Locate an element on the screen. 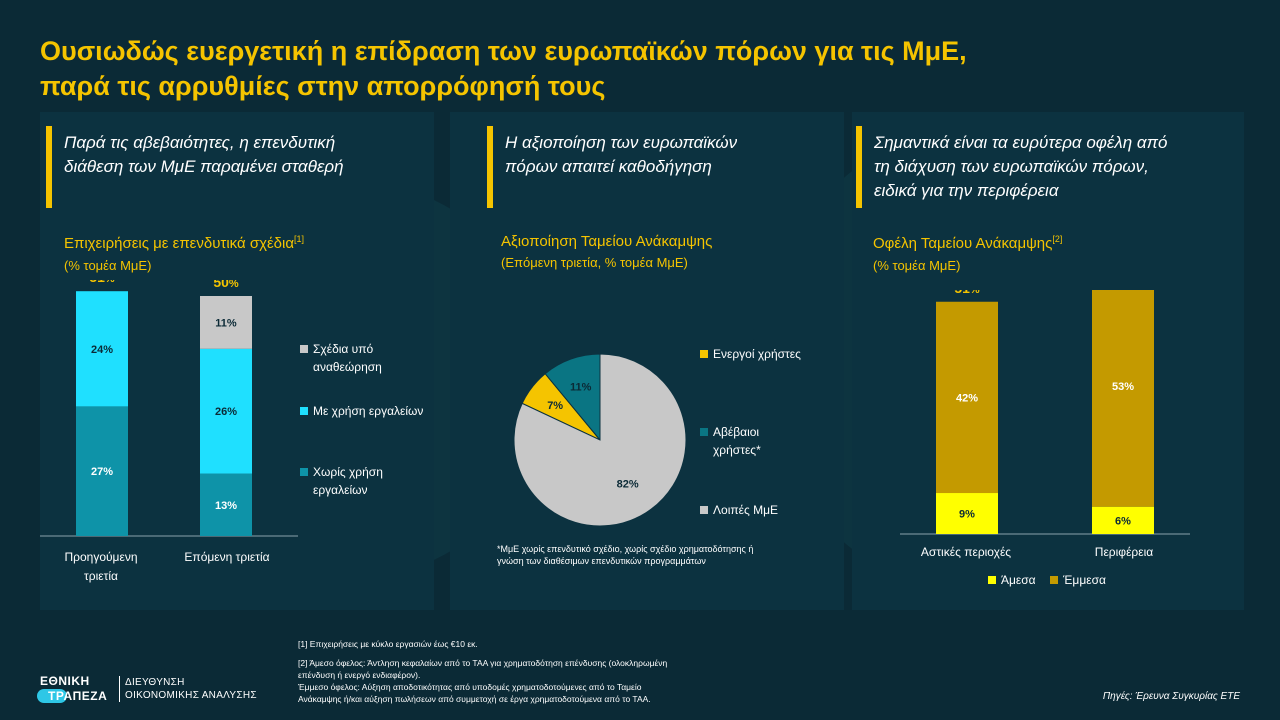  logo-line-2: ΤΡΑΠΕΖΑ is located at coordinates (78, 696).